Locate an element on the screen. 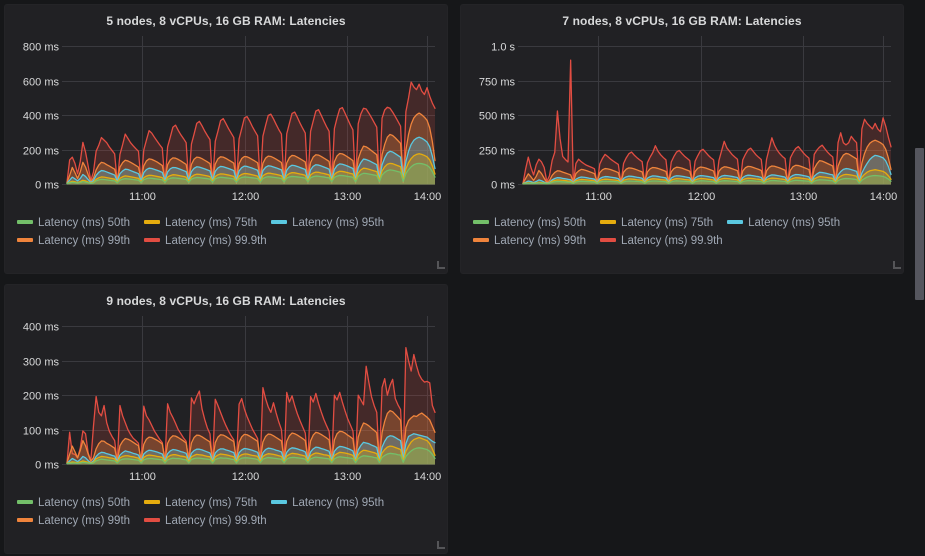 Image resolution: width=925 pixels, height=556 pixels. y-axis-tick-label: 300 ms is located at coordinates (41, 363).